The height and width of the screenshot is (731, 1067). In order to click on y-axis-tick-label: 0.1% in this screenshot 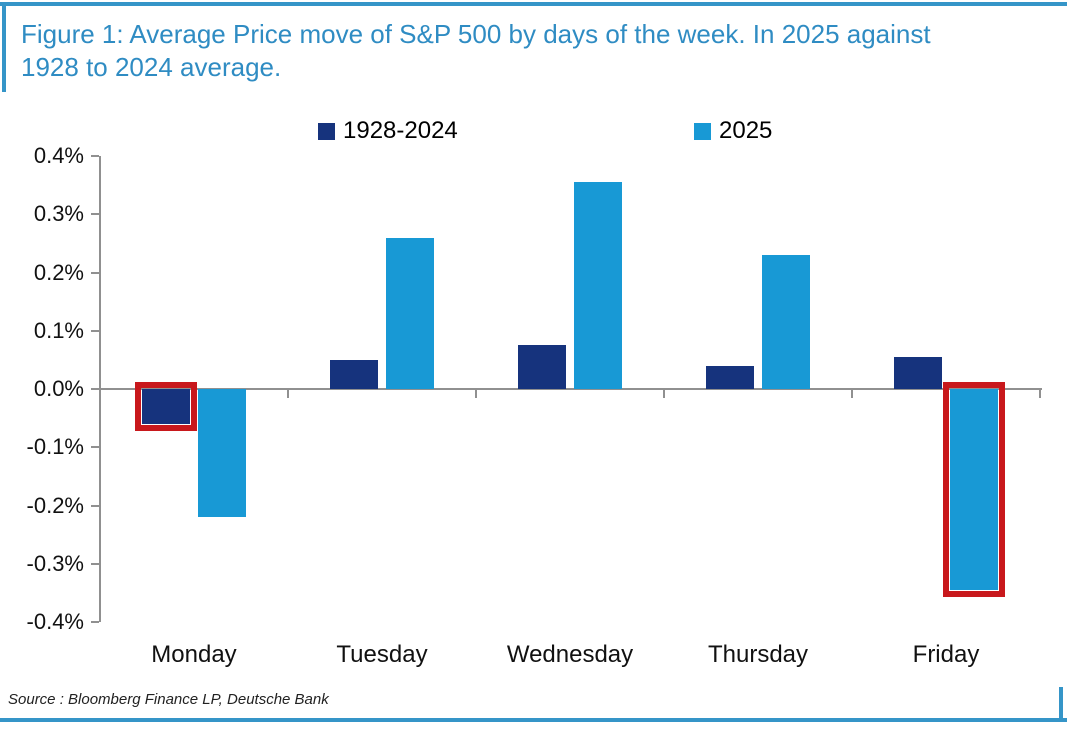, I will do `click(58, 330)`.